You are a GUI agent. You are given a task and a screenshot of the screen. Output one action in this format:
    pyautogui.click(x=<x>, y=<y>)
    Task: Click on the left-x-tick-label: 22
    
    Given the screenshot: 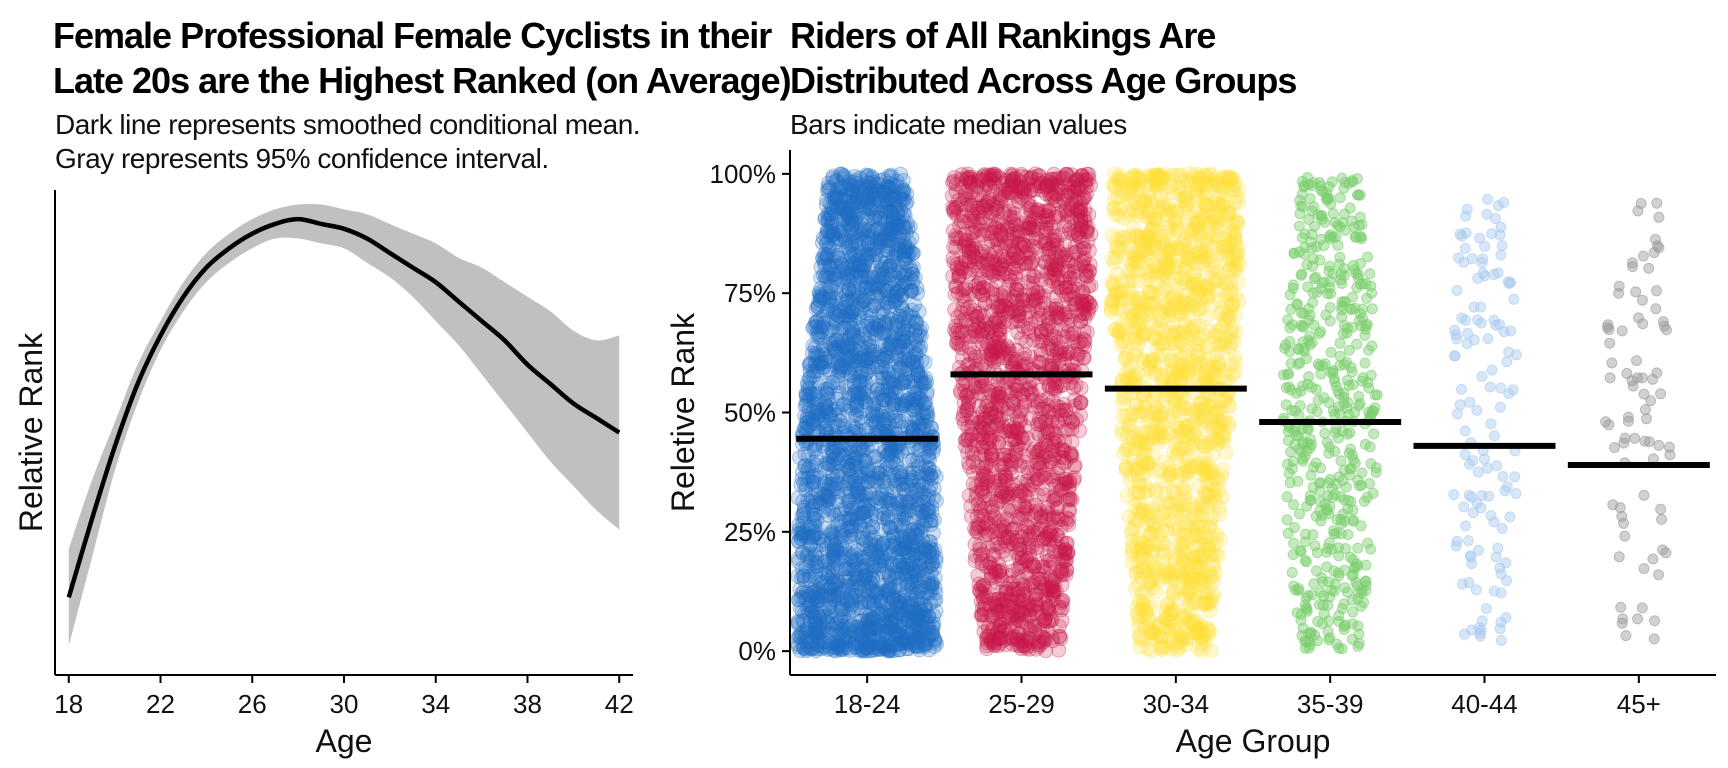 What is the action you would take?
    pyautogui.click(x=160, y=704)
    